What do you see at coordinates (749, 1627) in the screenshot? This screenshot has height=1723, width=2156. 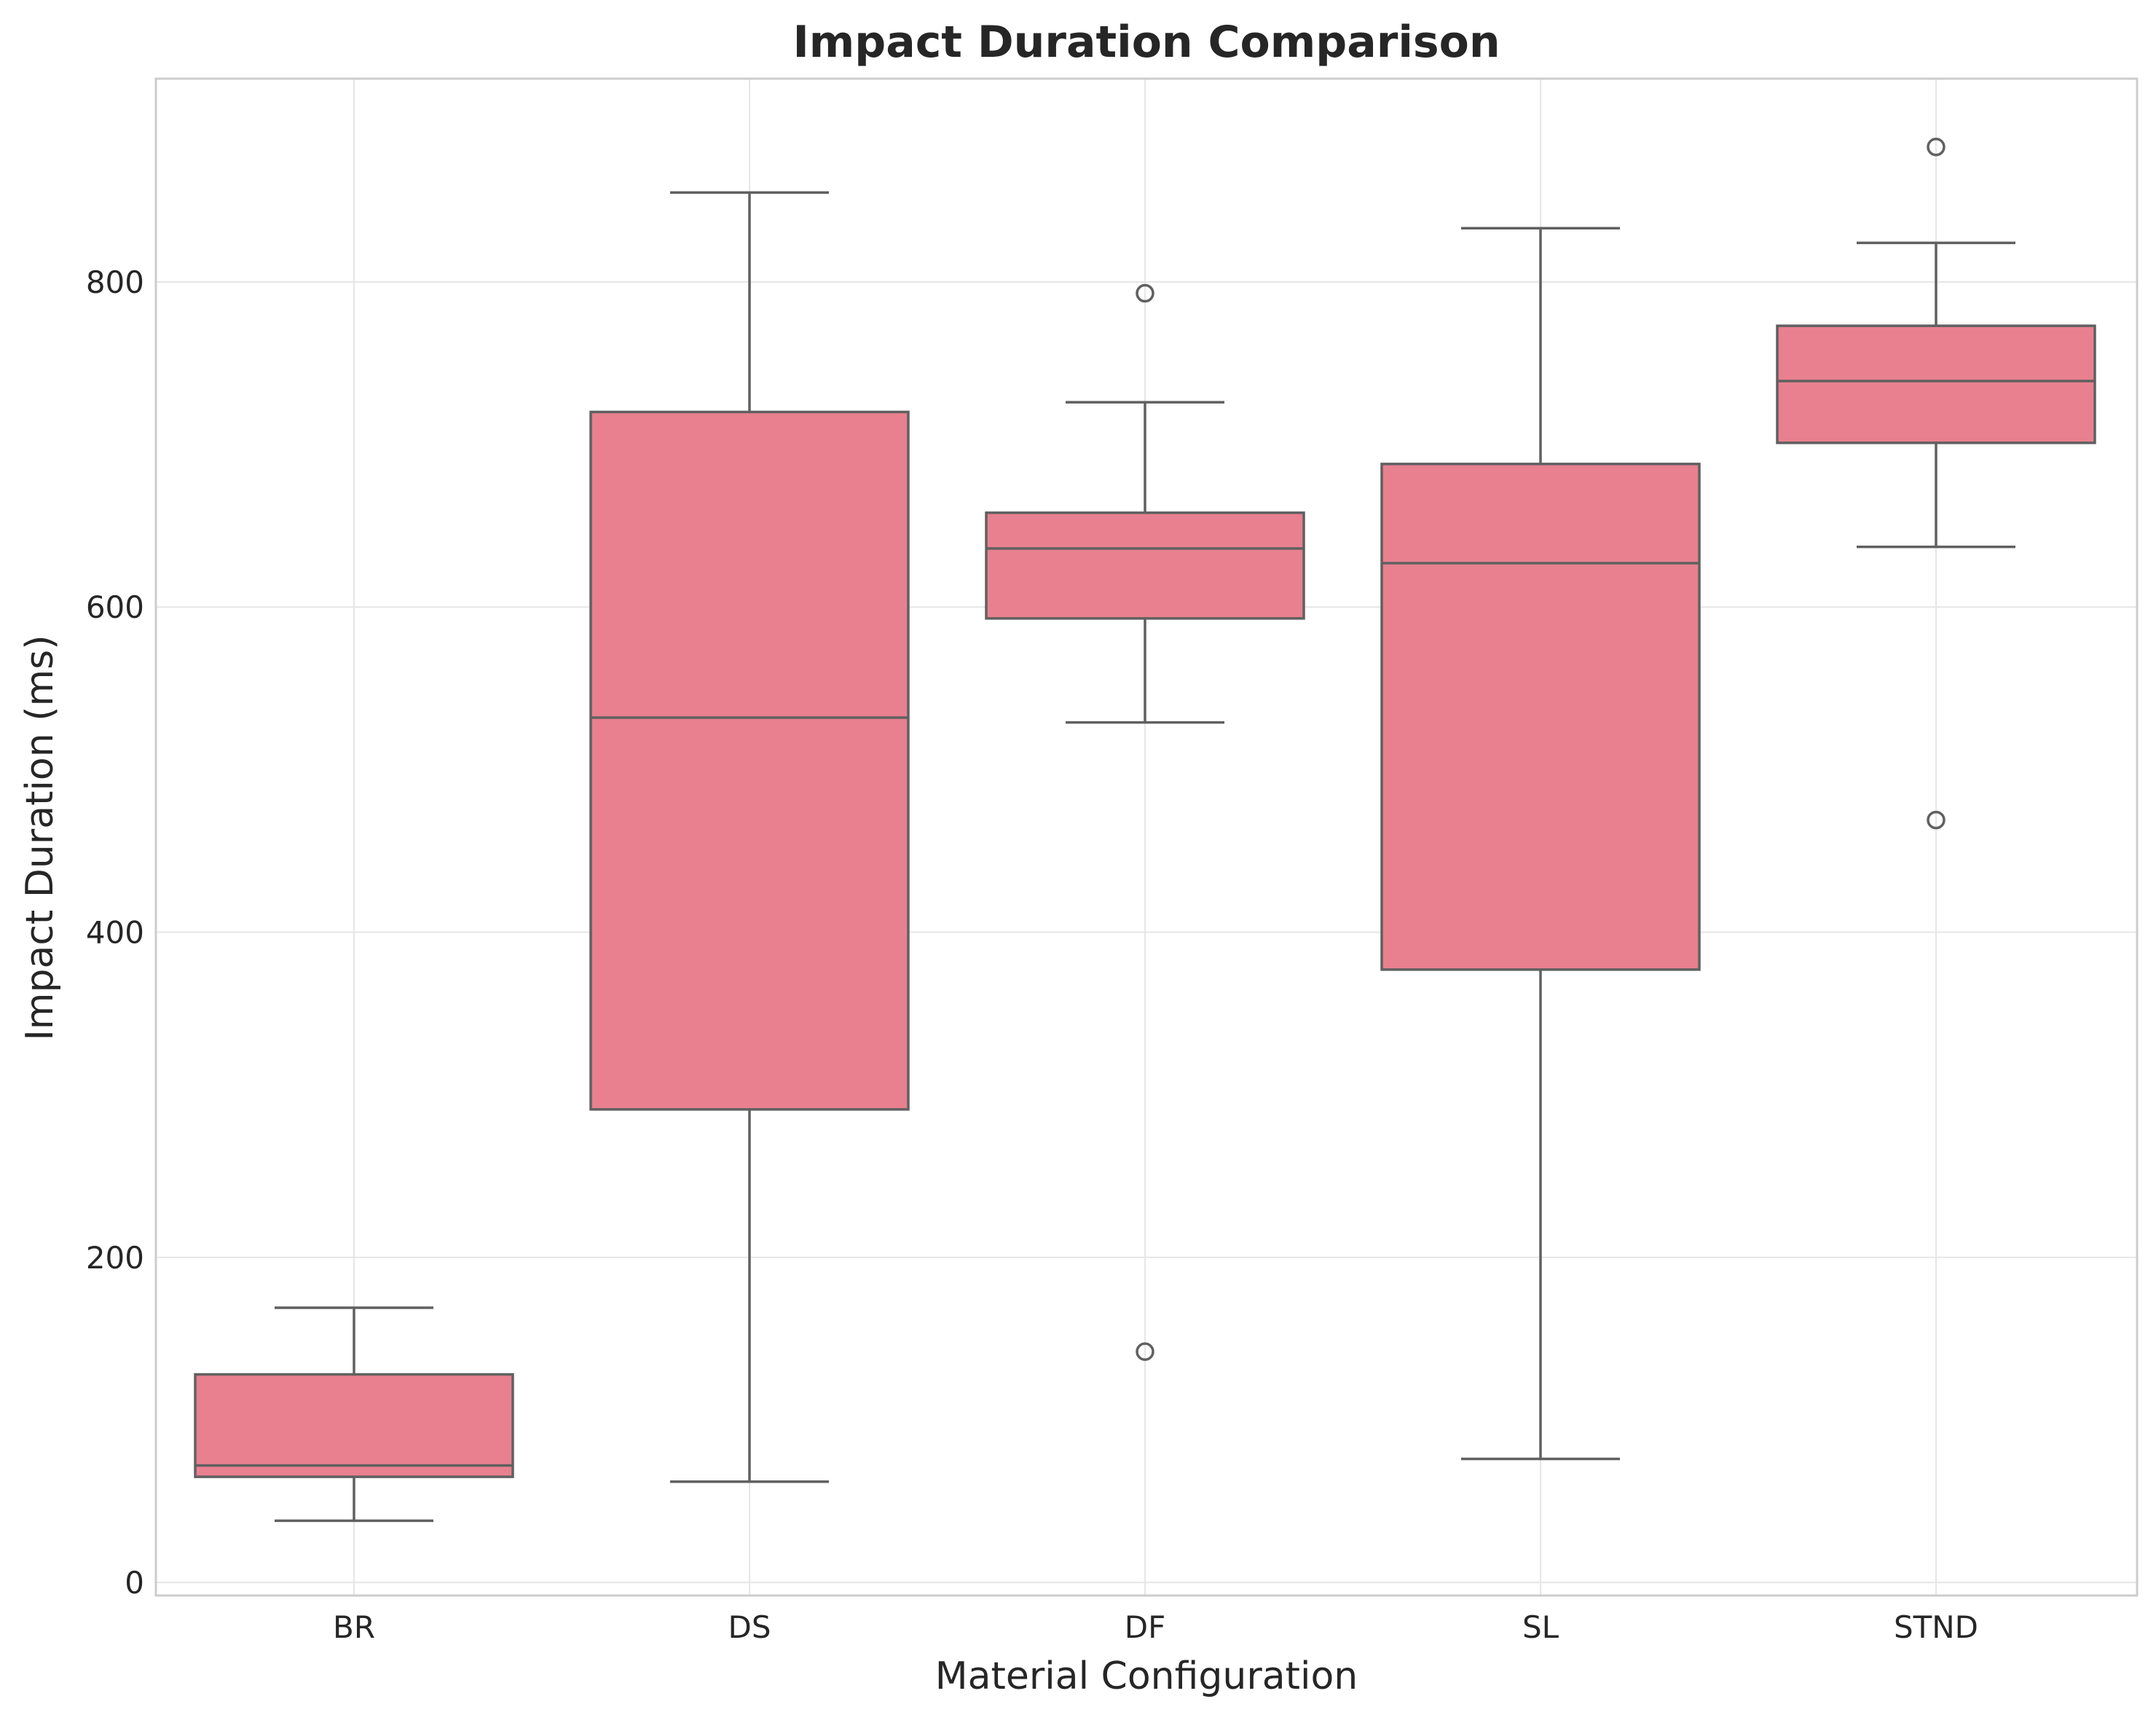 I see `x-tick-label: DS` at bounding box center [749, 1627].